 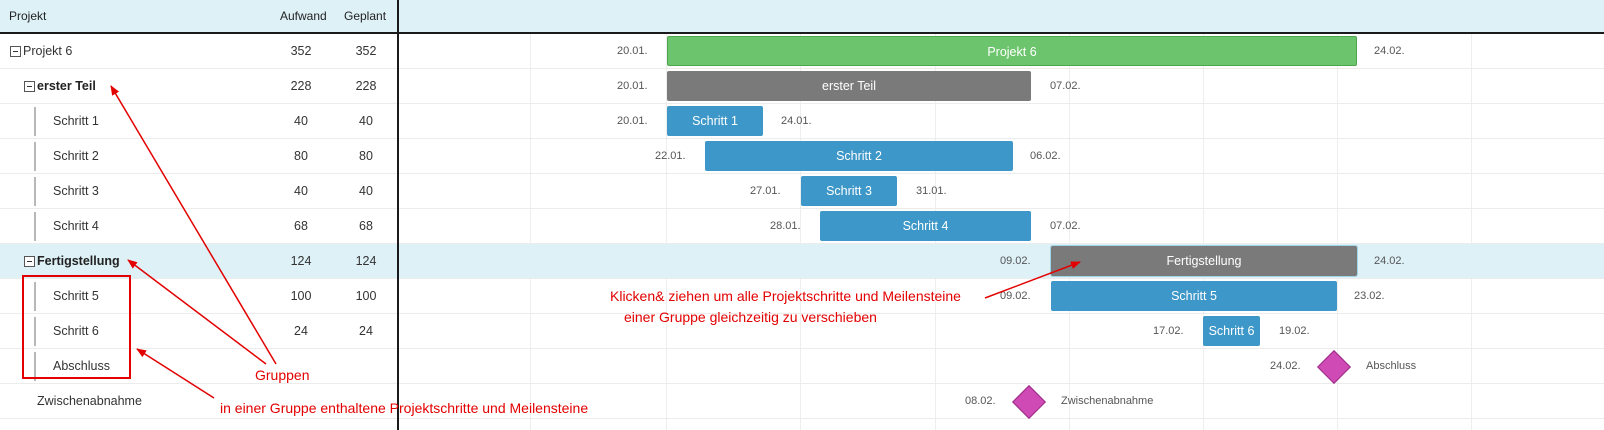 What do you see at coordinates (366, 261) in the screenshot?
I see `row-geplant: 124` at bounding box center [366, 261].